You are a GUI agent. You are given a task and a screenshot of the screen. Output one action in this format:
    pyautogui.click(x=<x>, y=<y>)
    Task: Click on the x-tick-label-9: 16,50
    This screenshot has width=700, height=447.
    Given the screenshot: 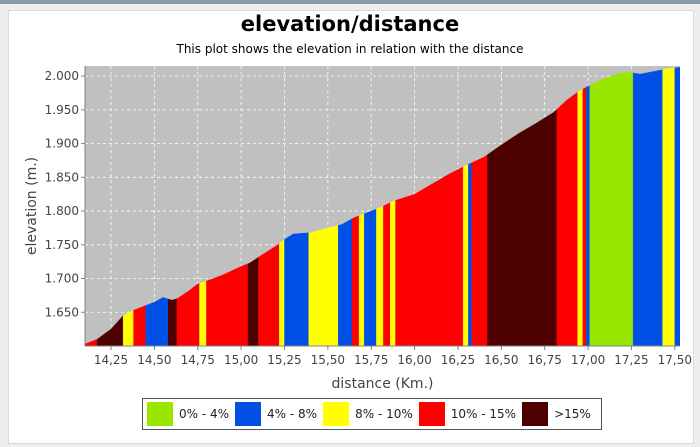 What is the action you would take?
    pyautogui.click(x=501, y=360)
    